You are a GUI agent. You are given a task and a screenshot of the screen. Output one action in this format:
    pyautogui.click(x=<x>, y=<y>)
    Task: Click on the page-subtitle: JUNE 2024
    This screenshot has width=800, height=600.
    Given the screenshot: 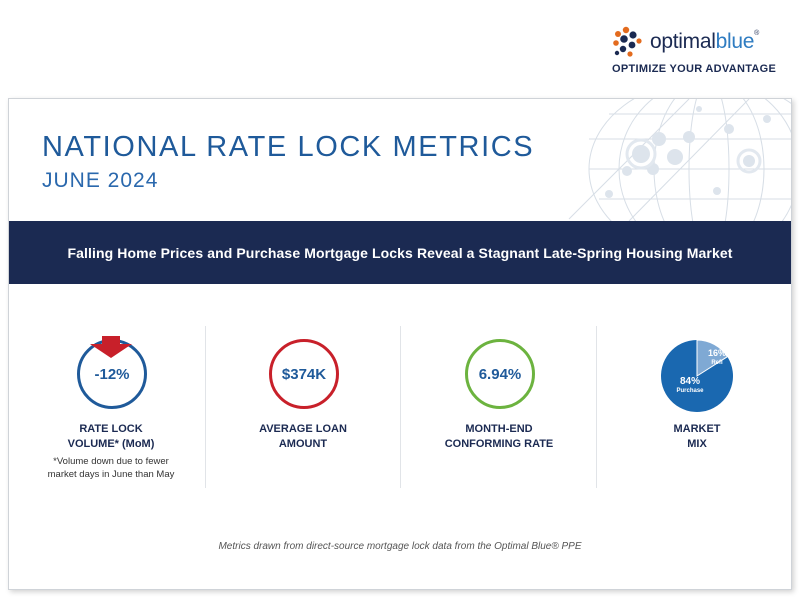 What is the action you would take?
    pyautogui.click(x=100, y=180)
    